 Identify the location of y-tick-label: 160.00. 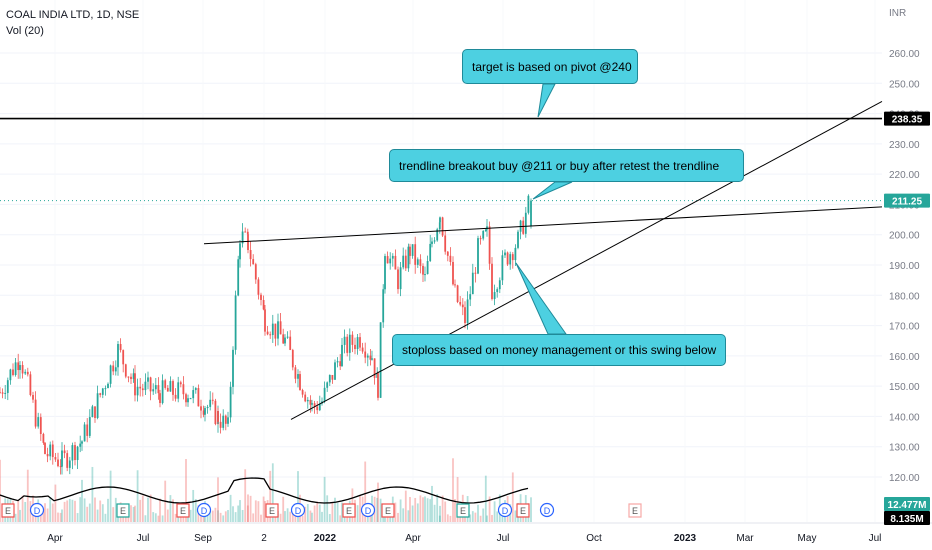
(904, 357).